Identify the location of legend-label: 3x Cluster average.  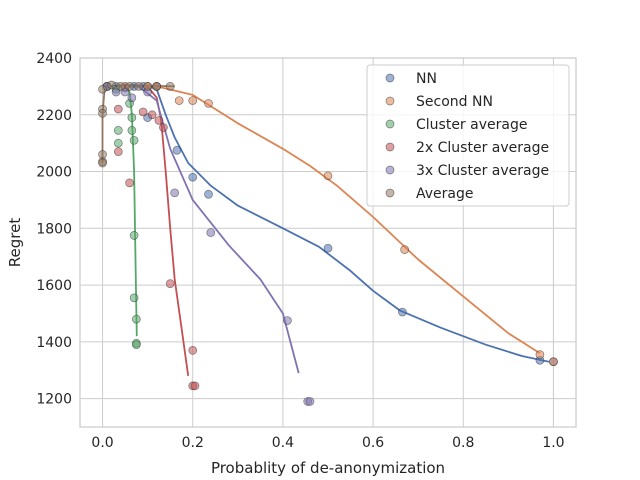
(482, 171).